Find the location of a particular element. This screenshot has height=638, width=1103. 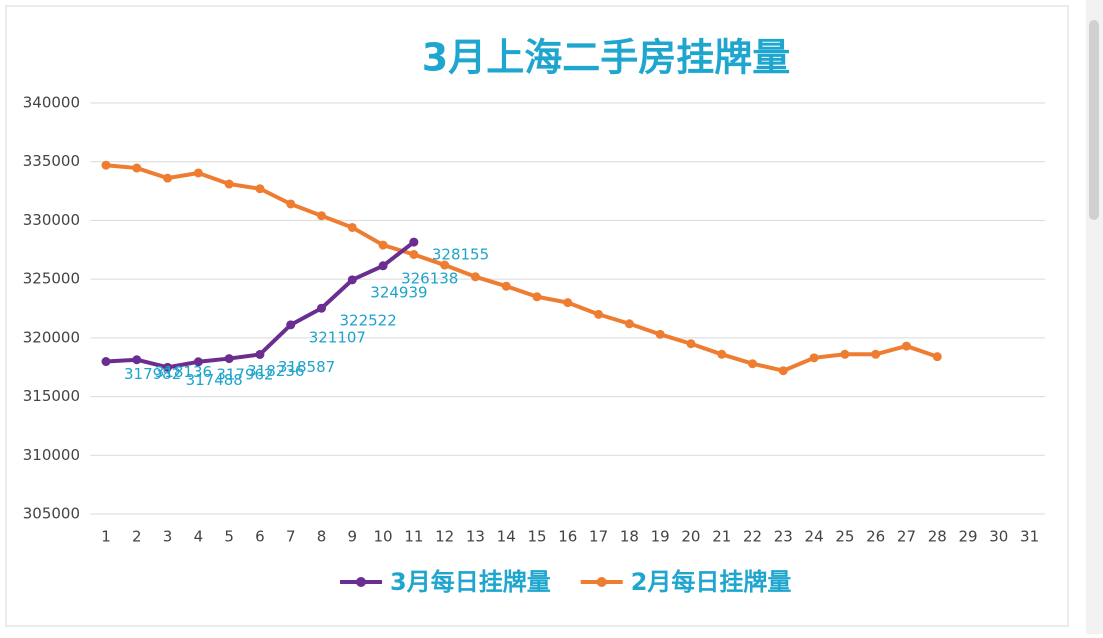

data-label: 324939 is located at coordinates (398, 292).